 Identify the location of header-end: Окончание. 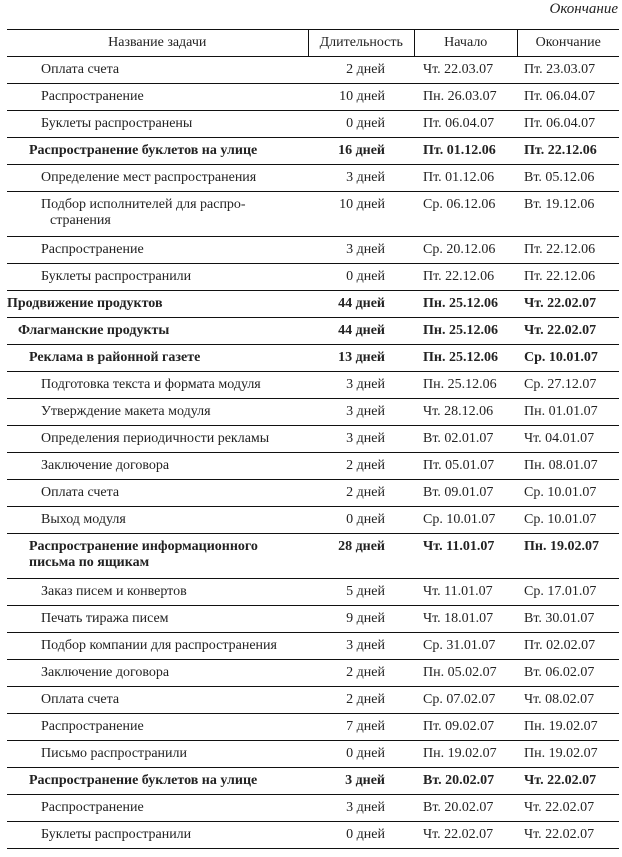
(568, 43).